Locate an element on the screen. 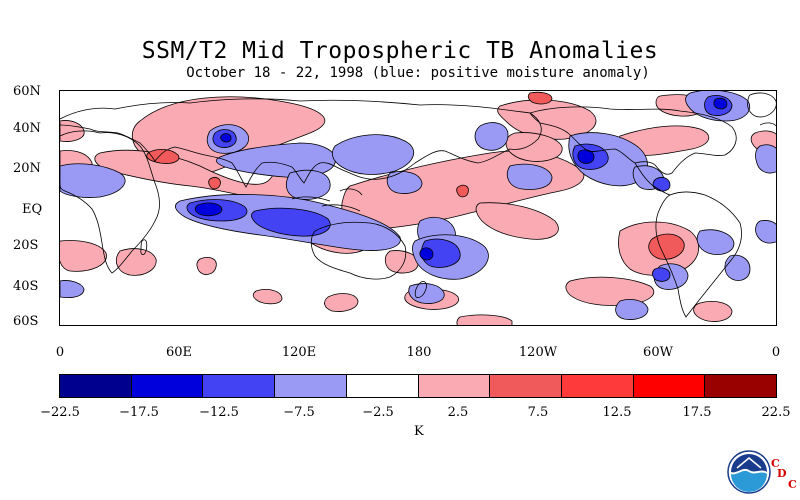 The width and height of the screenshot is (800, 500). coastline-northamerica is located at coordinates (633, 140).